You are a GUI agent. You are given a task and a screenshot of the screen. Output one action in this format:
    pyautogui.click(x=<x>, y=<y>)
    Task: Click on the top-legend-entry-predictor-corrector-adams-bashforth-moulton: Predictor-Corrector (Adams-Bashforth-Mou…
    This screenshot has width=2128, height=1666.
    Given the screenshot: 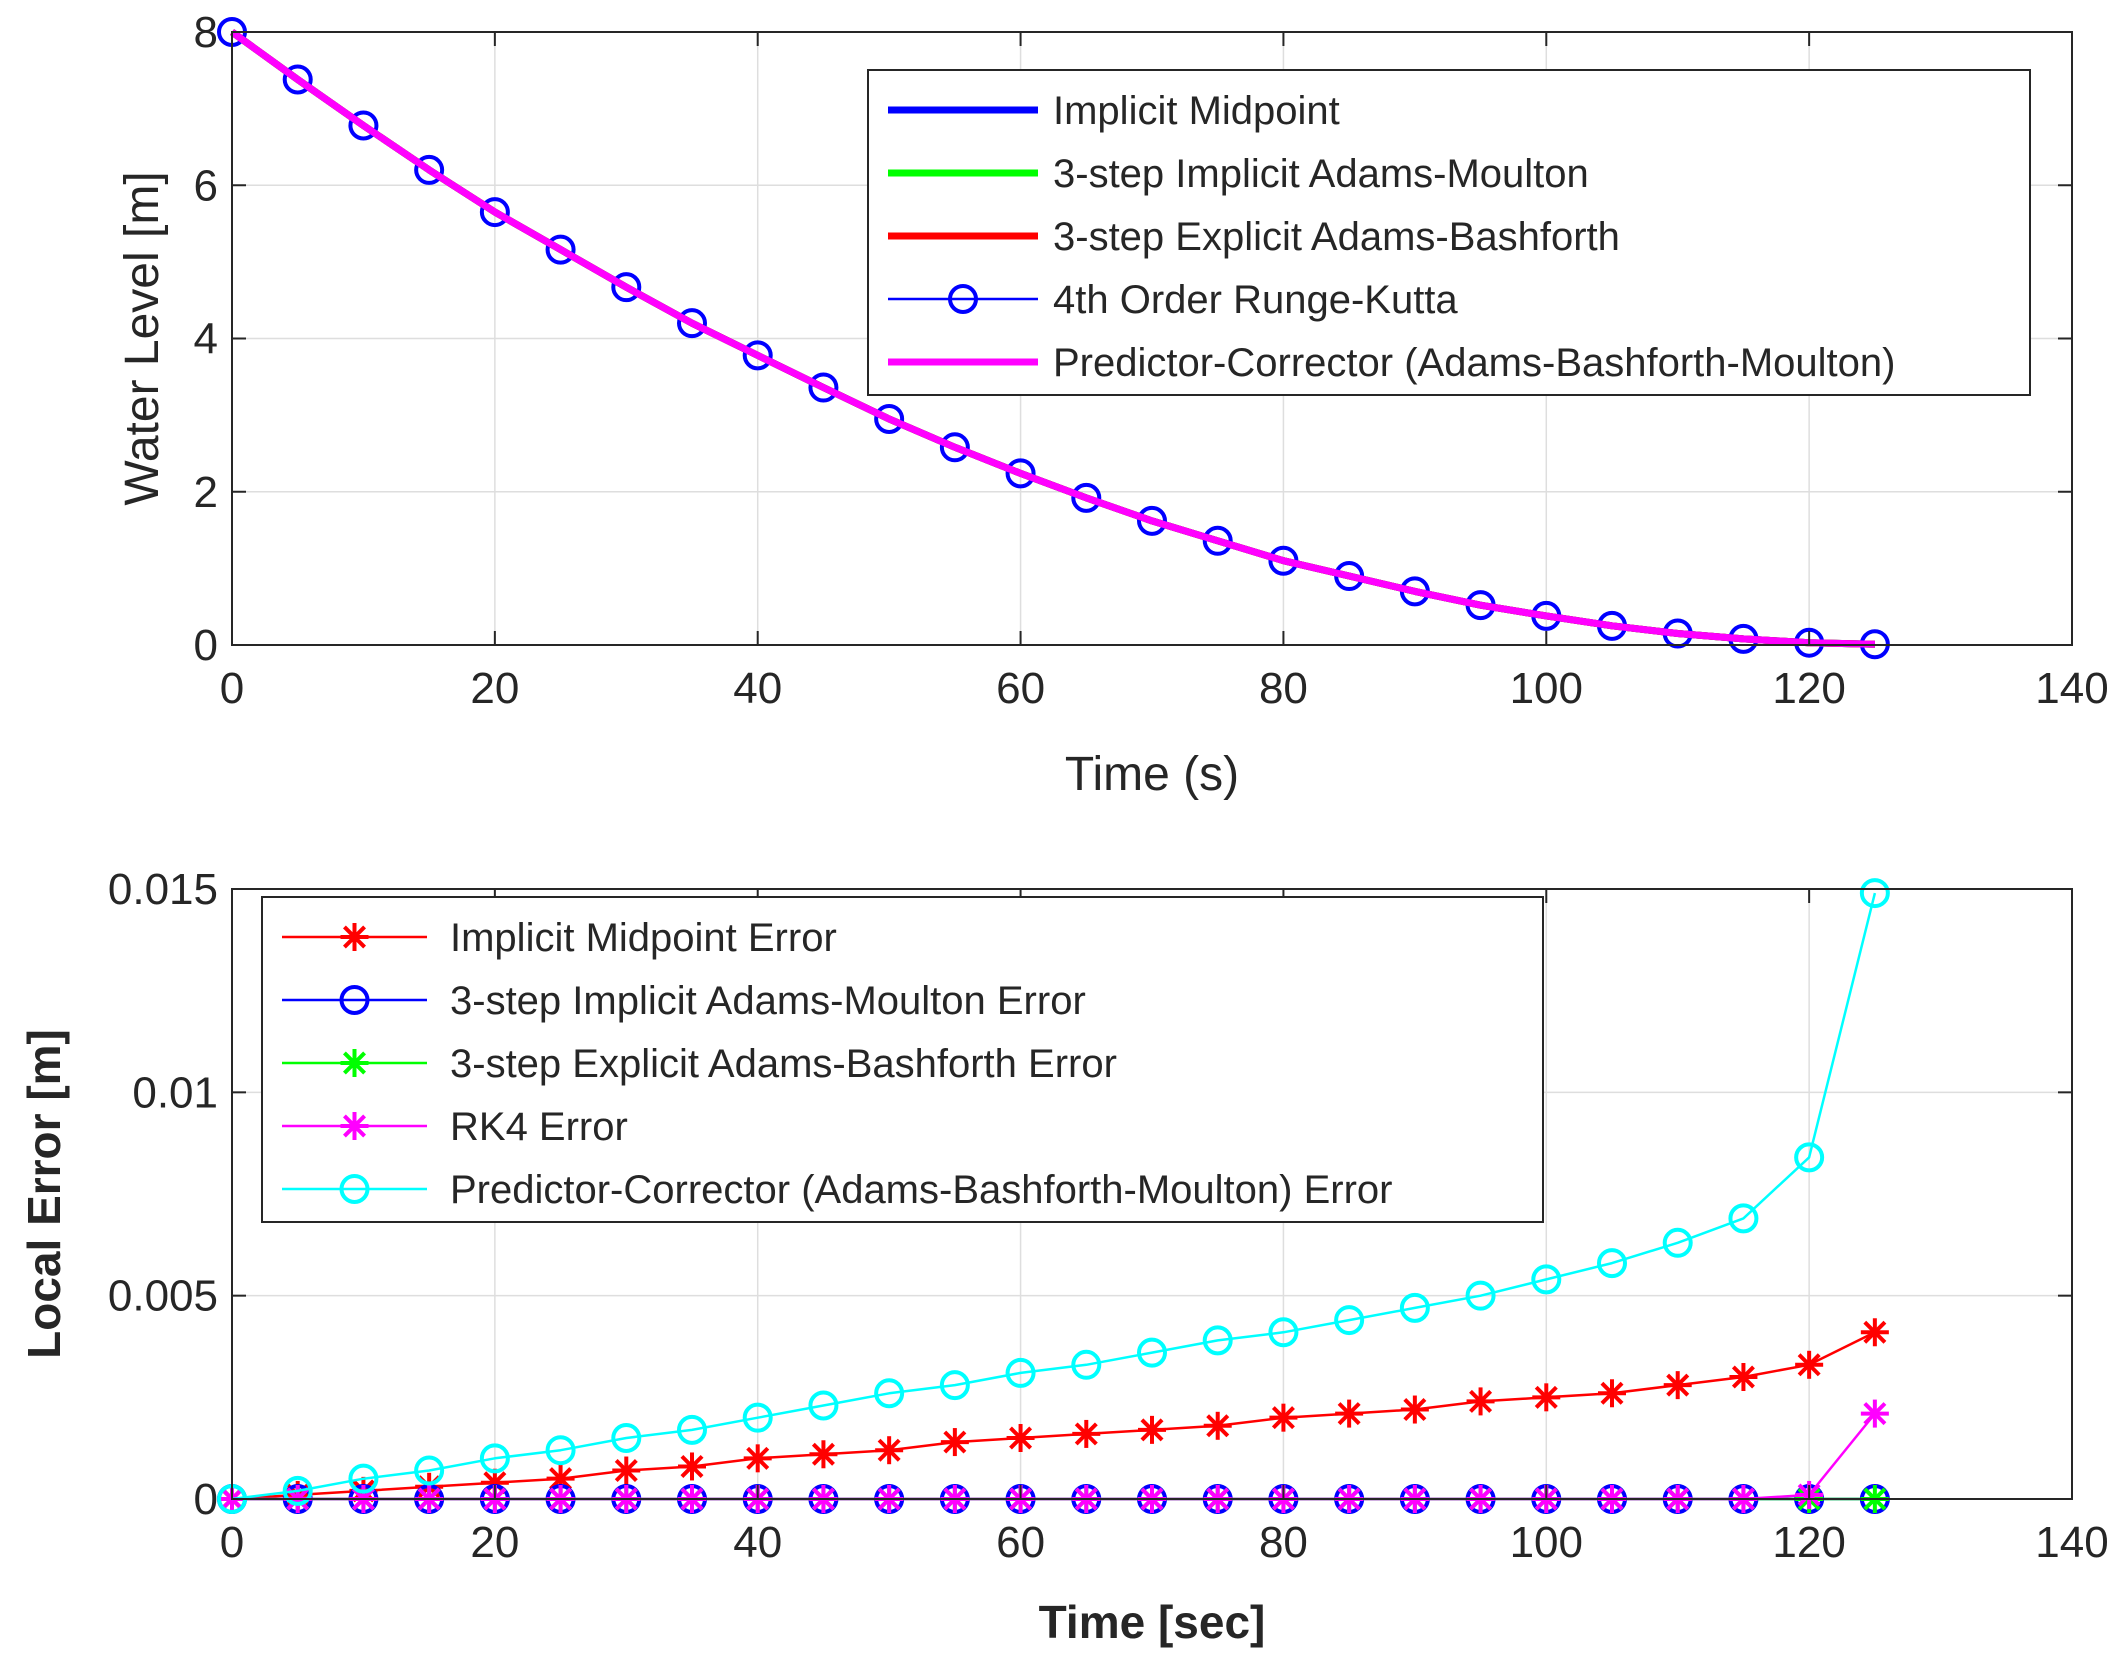 What is the action you would take?
    pyautogui.click(x=1391, y=363)
    